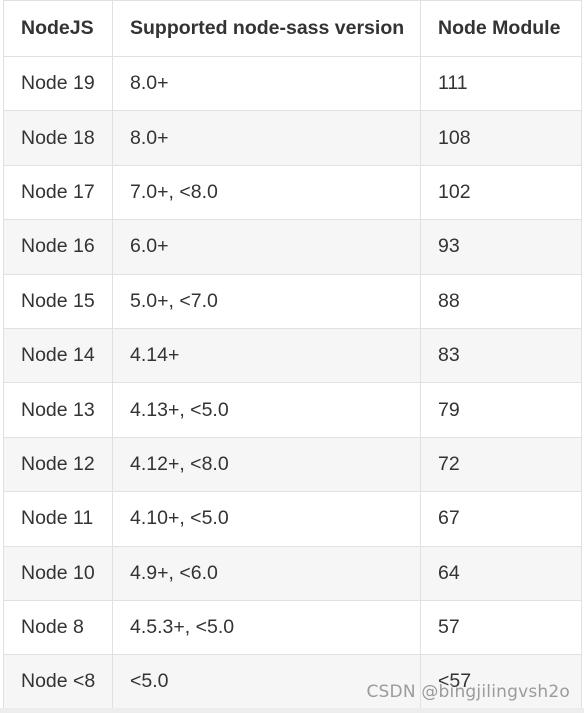  Describe the element at coordinates (292, 710) in the screenshot. I see `bottom-edge-divider` at that location.